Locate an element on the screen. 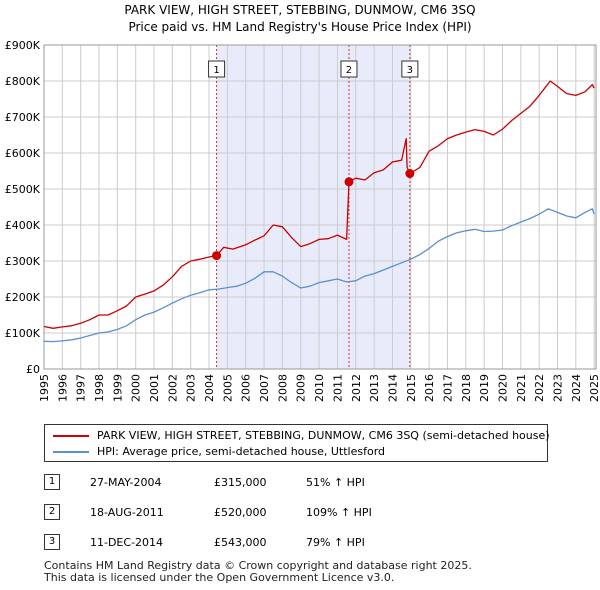  x-tick-label: 1996 is located at coordinates (62, 388).